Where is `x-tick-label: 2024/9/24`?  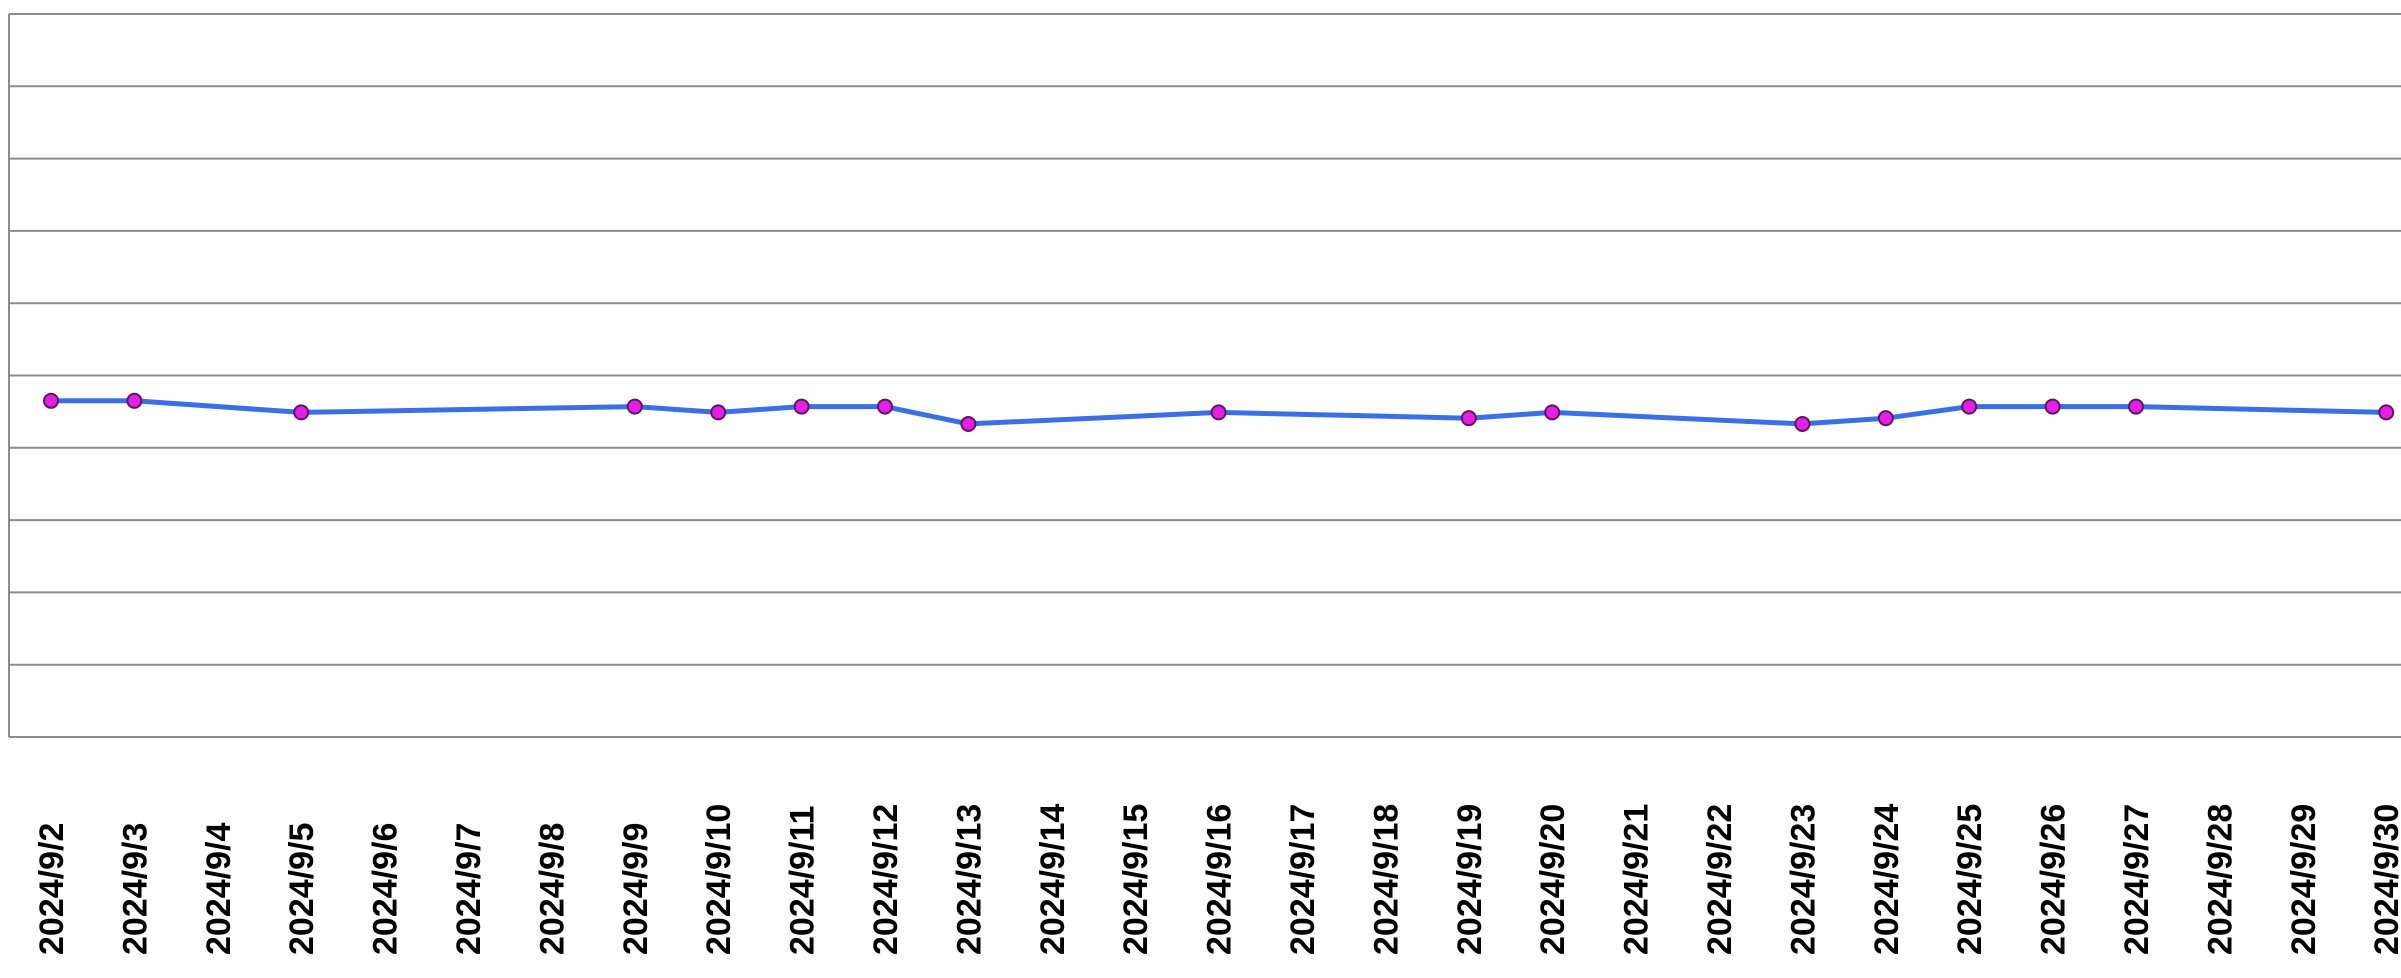 x-tick-label: 2024/9/24 is located at coordinates (1887, 879).